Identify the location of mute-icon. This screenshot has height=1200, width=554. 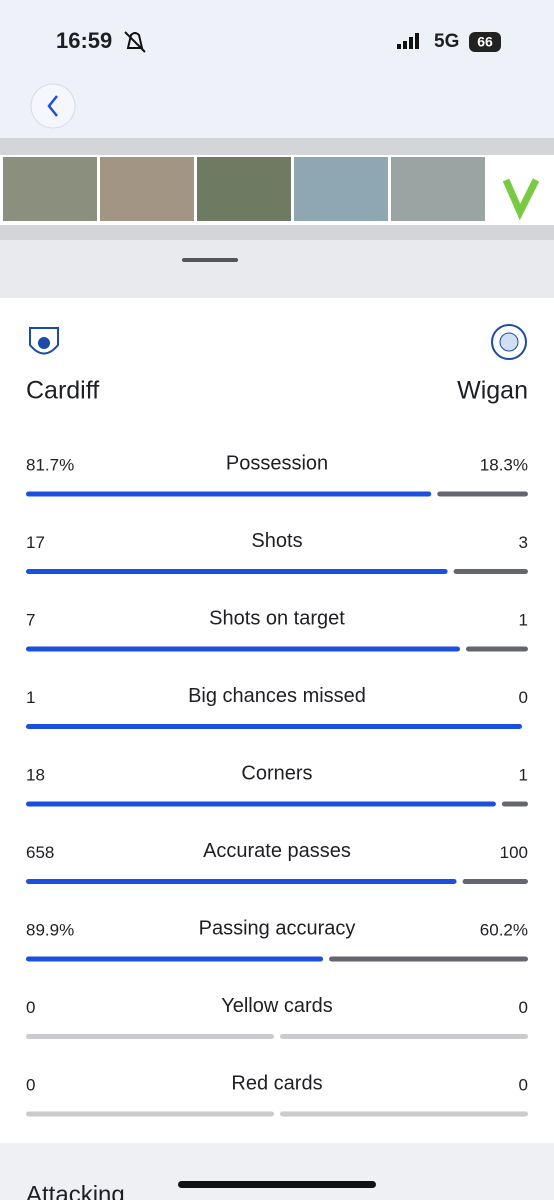
(135, 42).